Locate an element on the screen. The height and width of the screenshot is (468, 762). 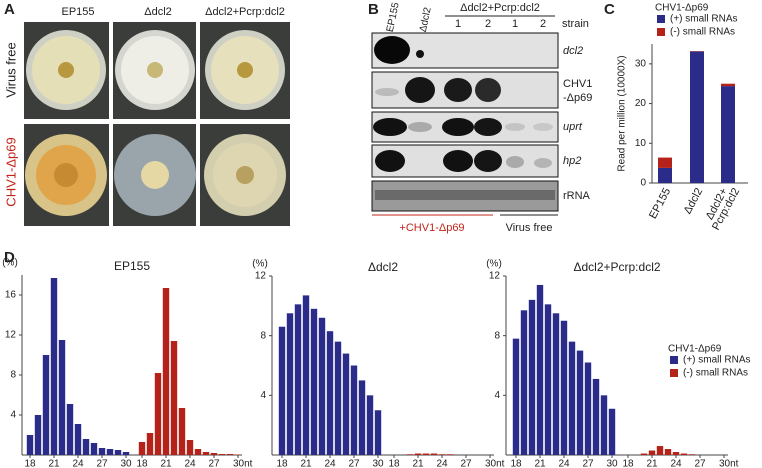
y-tick-label: 16 is located at coordinates (11, 295).